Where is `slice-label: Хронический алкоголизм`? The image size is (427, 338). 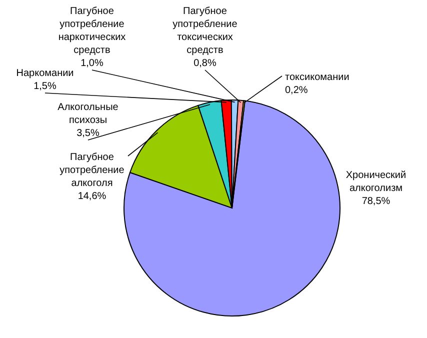 slice-label: Хронический алкоголизм is located at coordinates (376, 182).